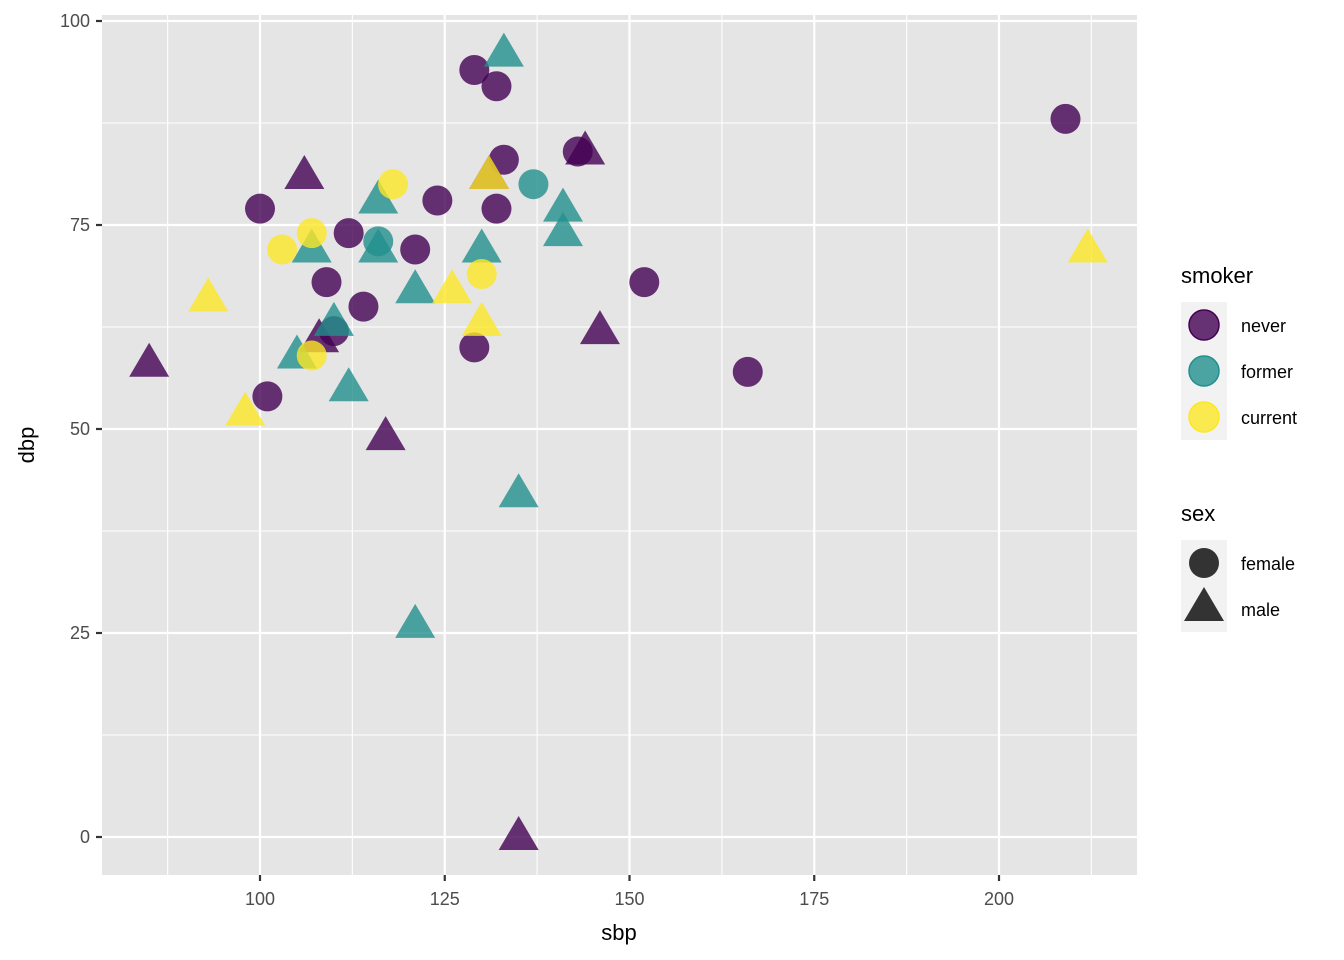 The image size is (1344, 960). I want to click on y-tick-label: 25, so click(80, 633).